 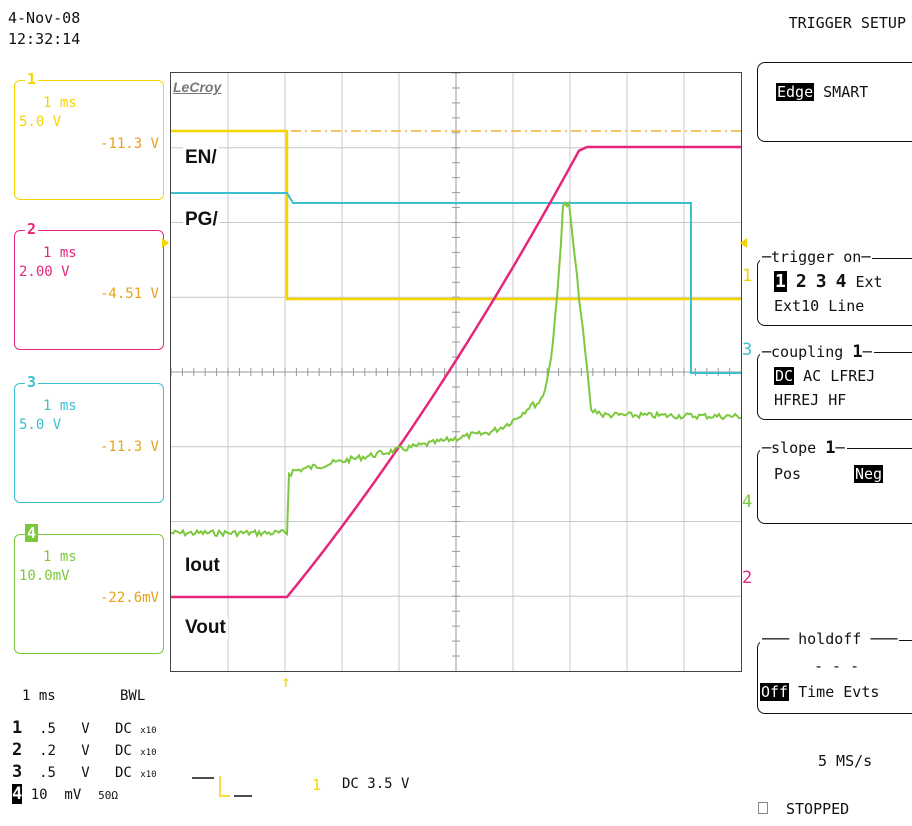 I want to click on slope-button: ─slope 1─ Pos Neg, so click(x=834, y=481).